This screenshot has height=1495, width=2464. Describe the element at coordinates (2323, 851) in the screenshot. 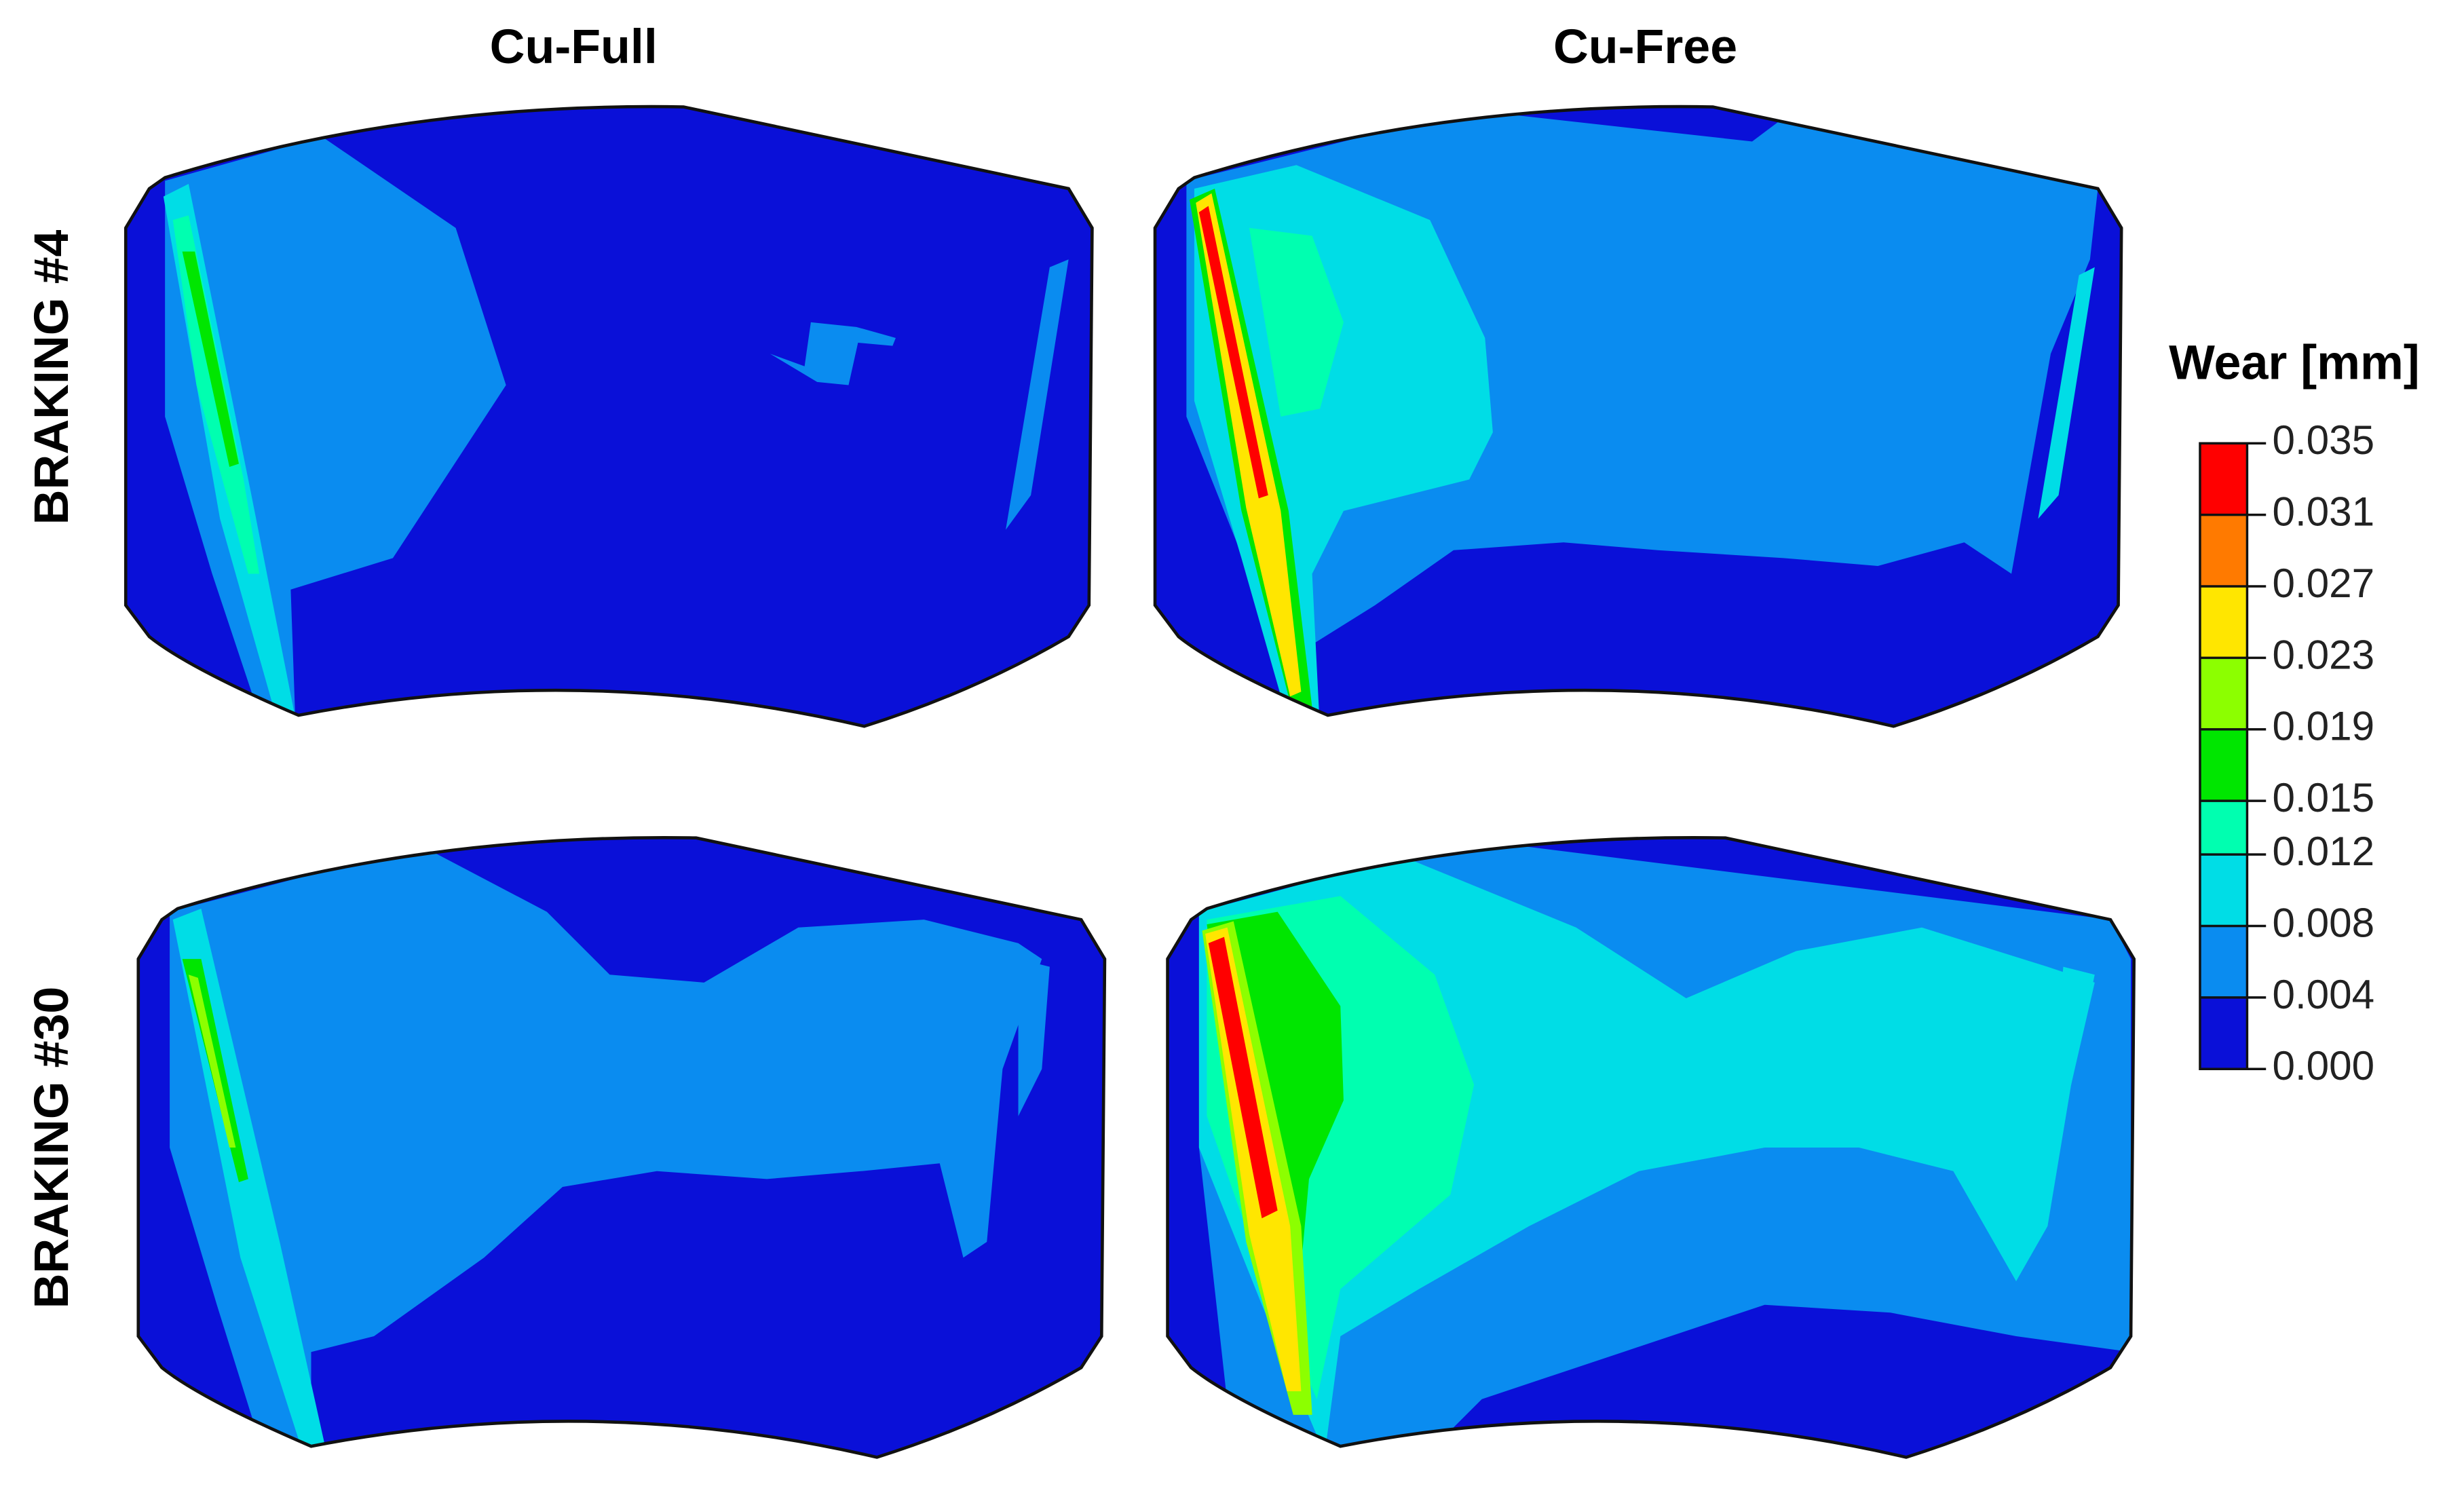

I see `tick-label: 0.012` at that location.